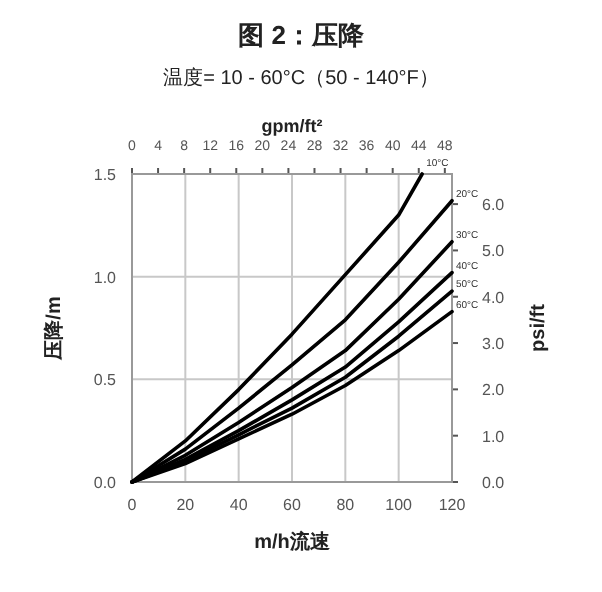 The height and width of the screenshot is (592, 602). I want to click on y-tick-label: 0.0, so click(105, 483).